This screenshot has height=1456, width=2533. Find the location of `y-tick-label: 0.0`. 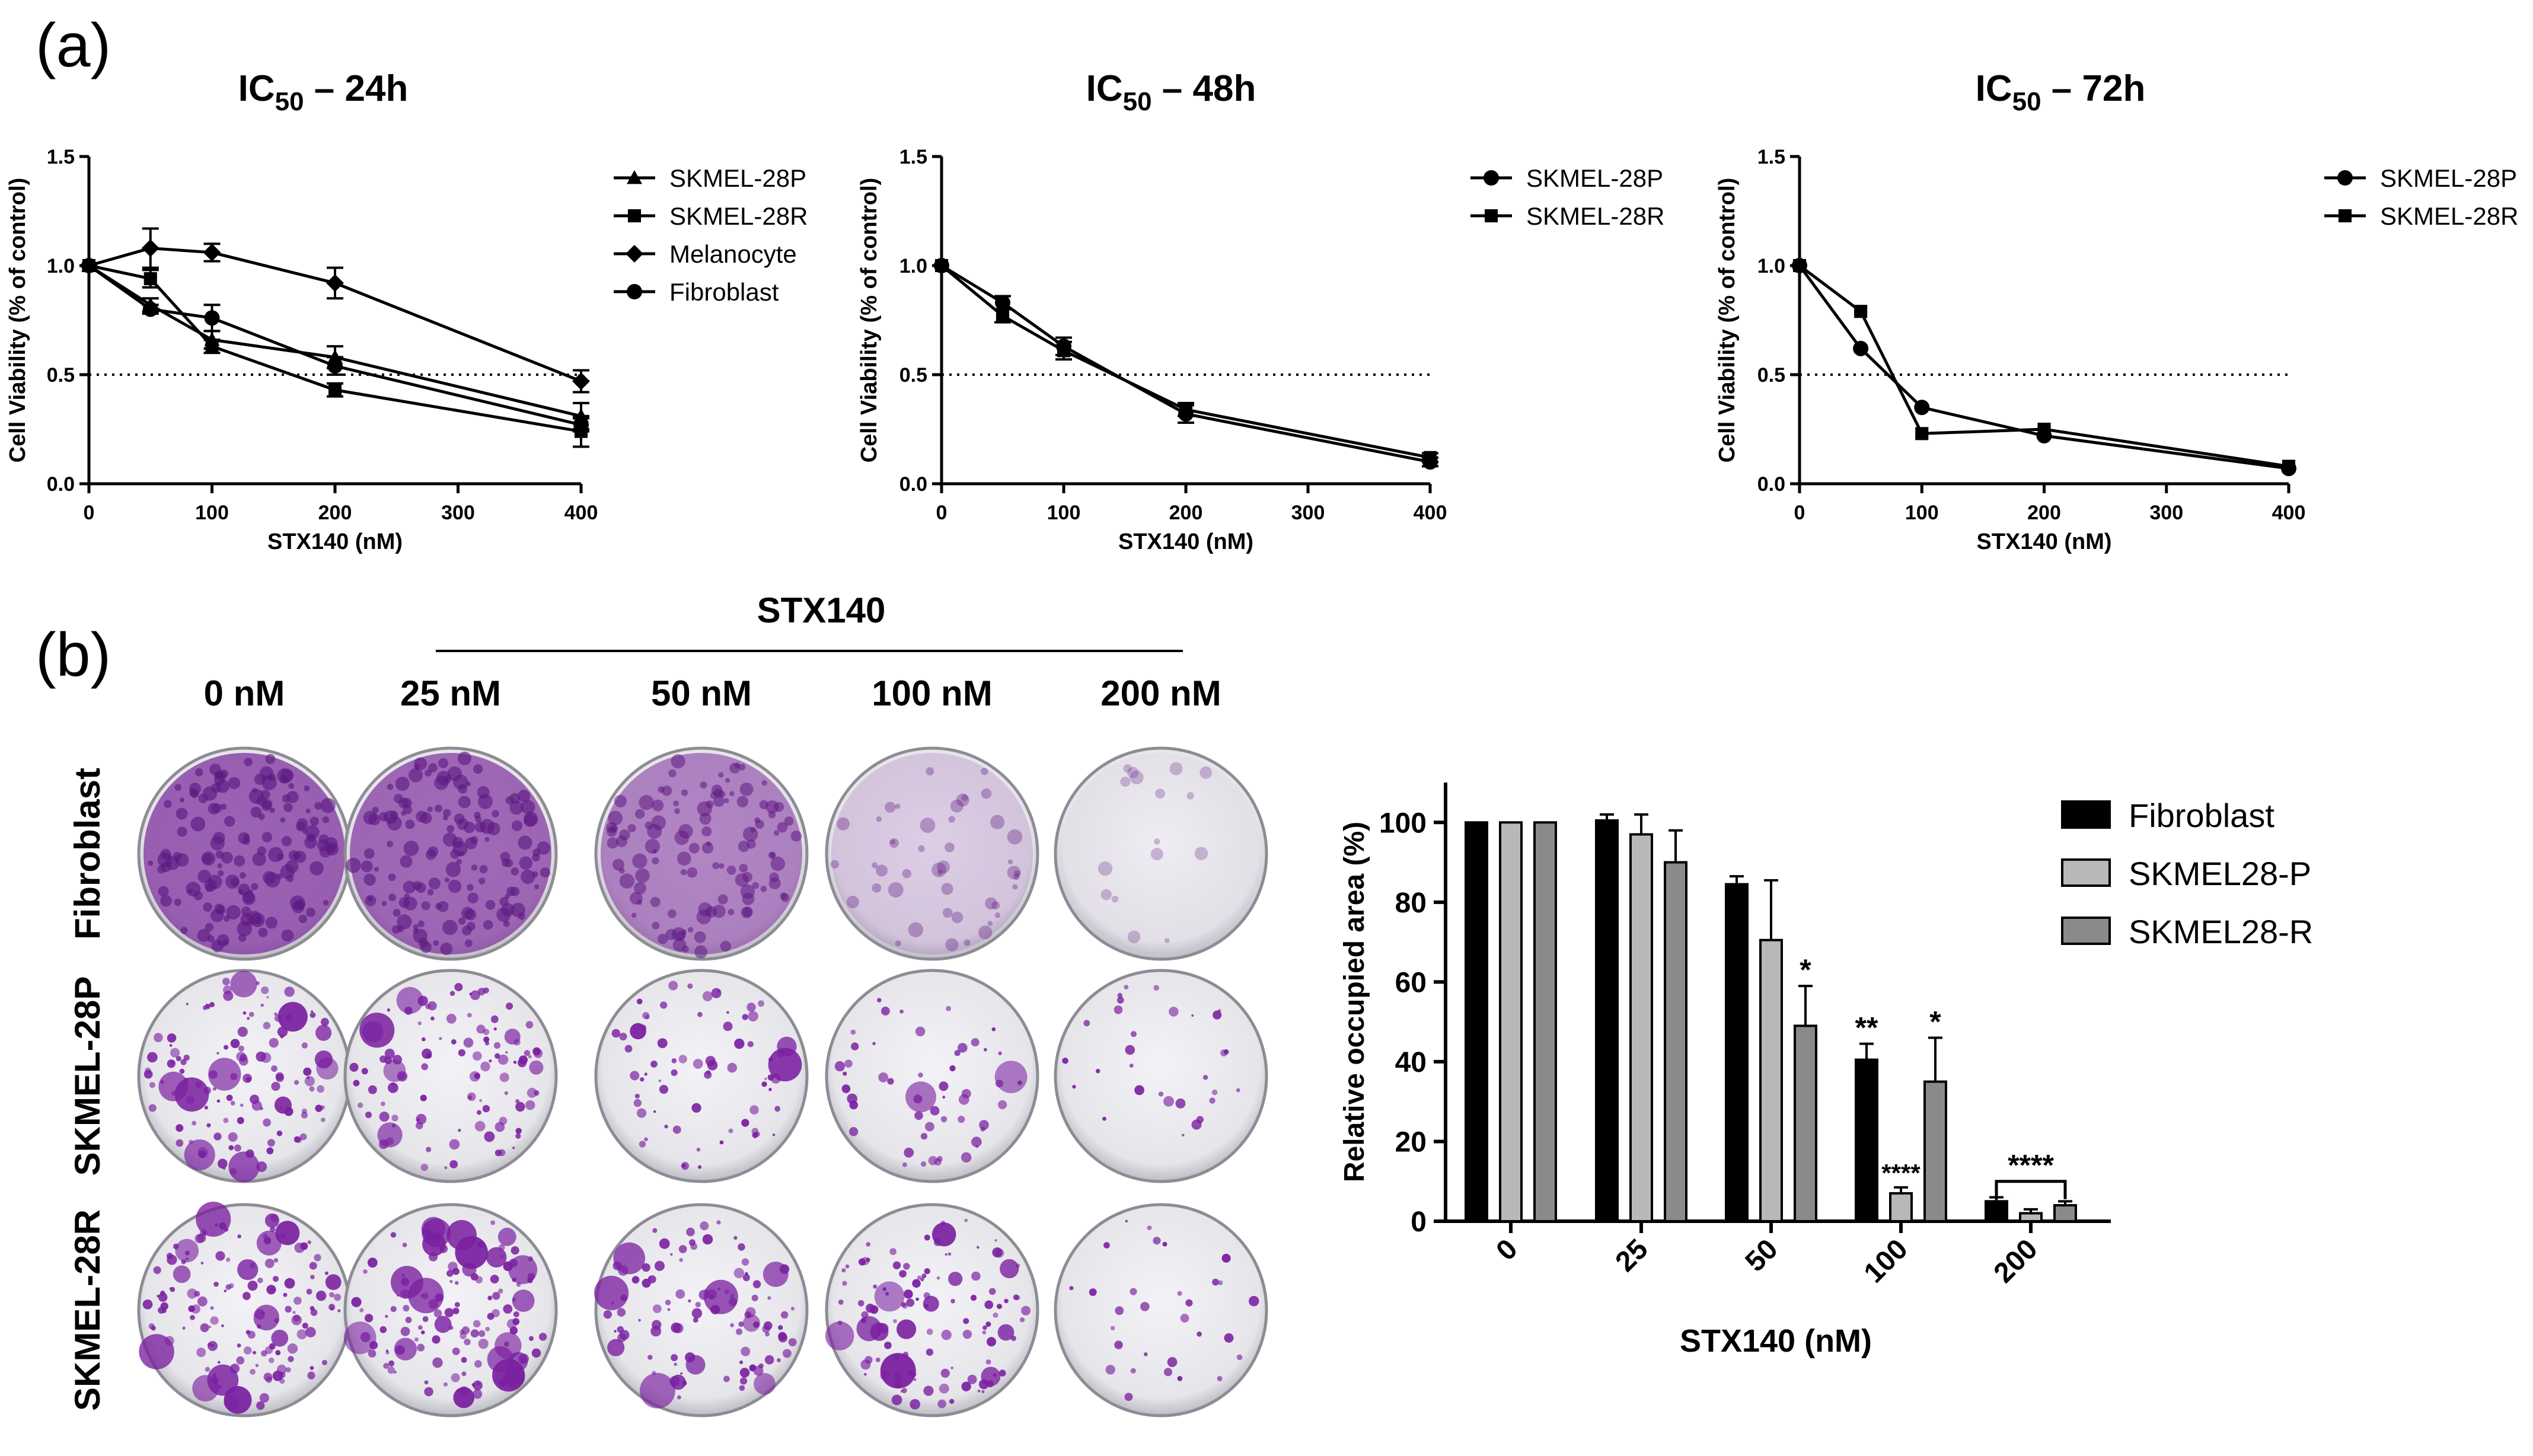

y-tick-label: 0.0 is located at coordinates (1771, 484).